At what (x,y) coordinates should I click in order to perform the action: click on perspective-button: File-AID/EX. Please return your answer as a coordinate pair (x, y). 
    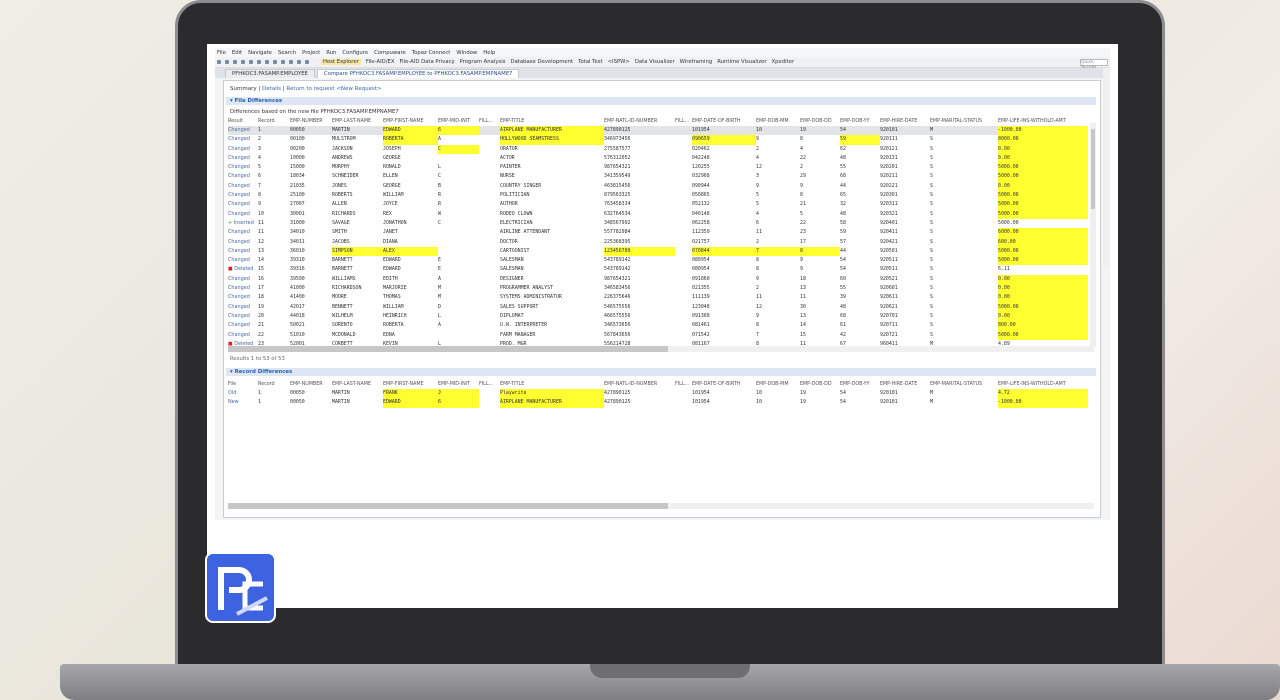
    Looking at the image, I should click on (380, 62).